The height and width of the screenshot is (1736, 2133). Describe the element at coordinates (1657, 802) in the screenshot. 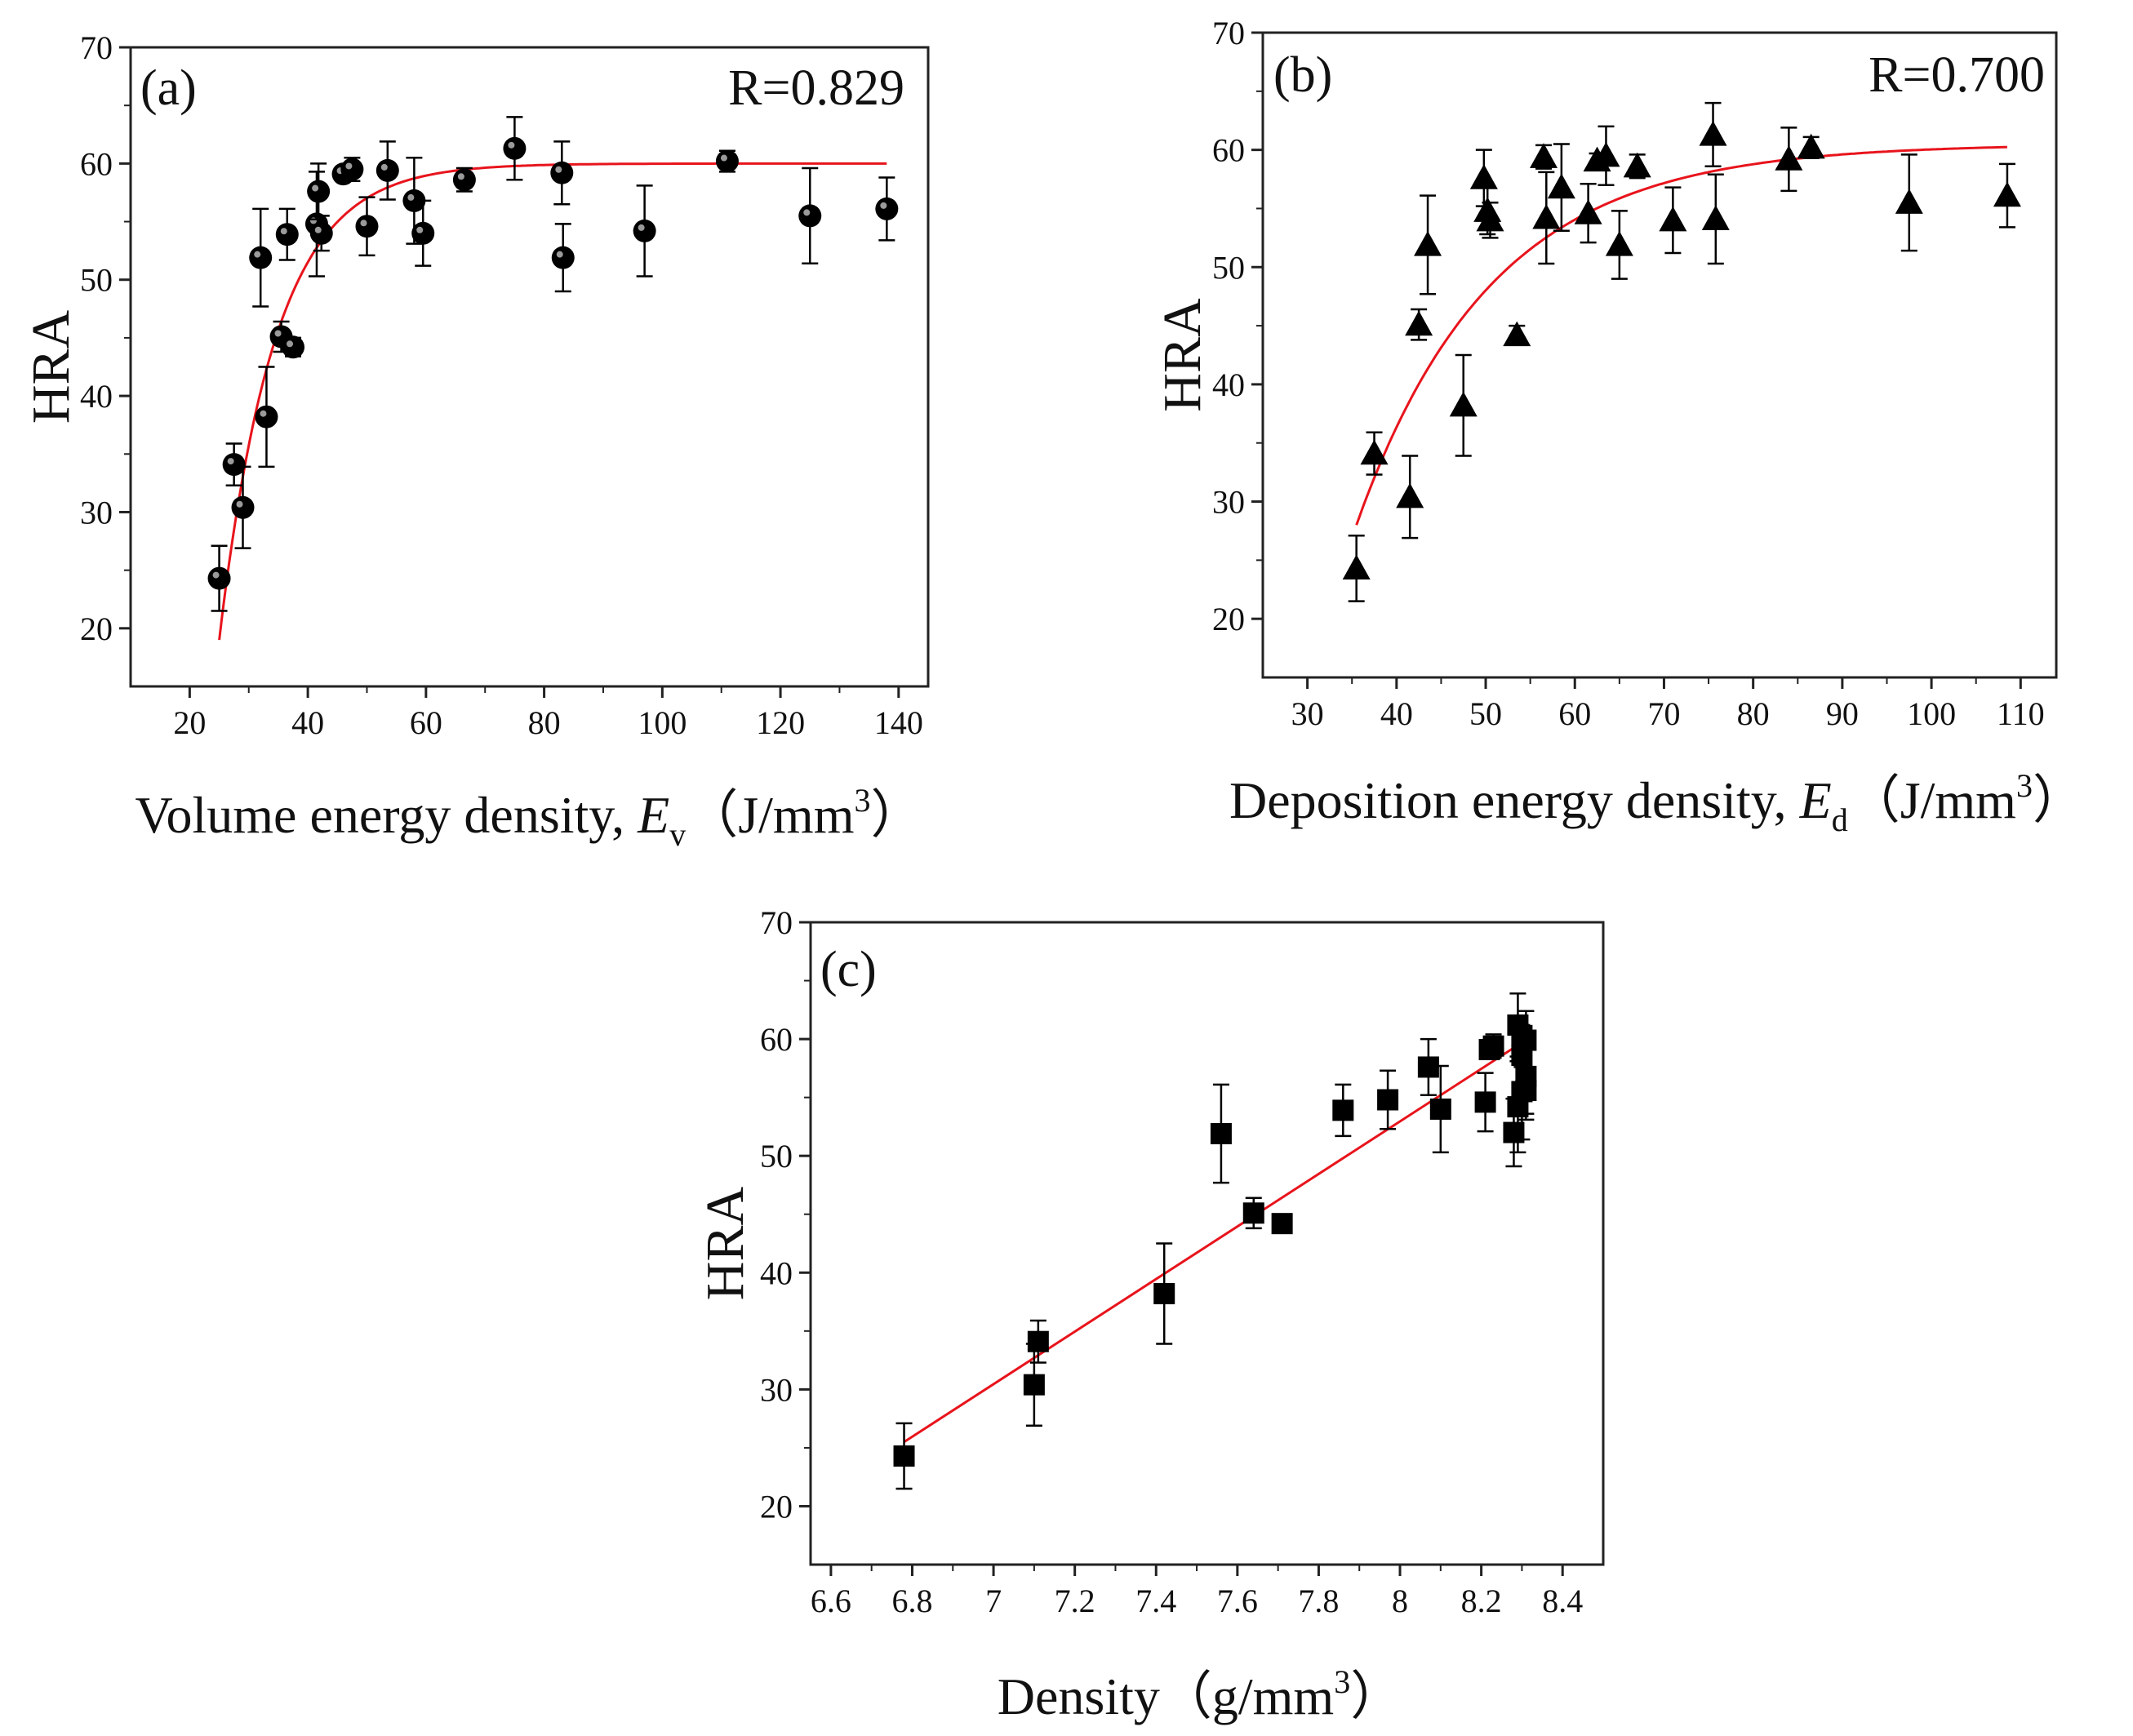

I see `x-axis-title: Deposition energy density, Ed（J/mm3）` at that location.